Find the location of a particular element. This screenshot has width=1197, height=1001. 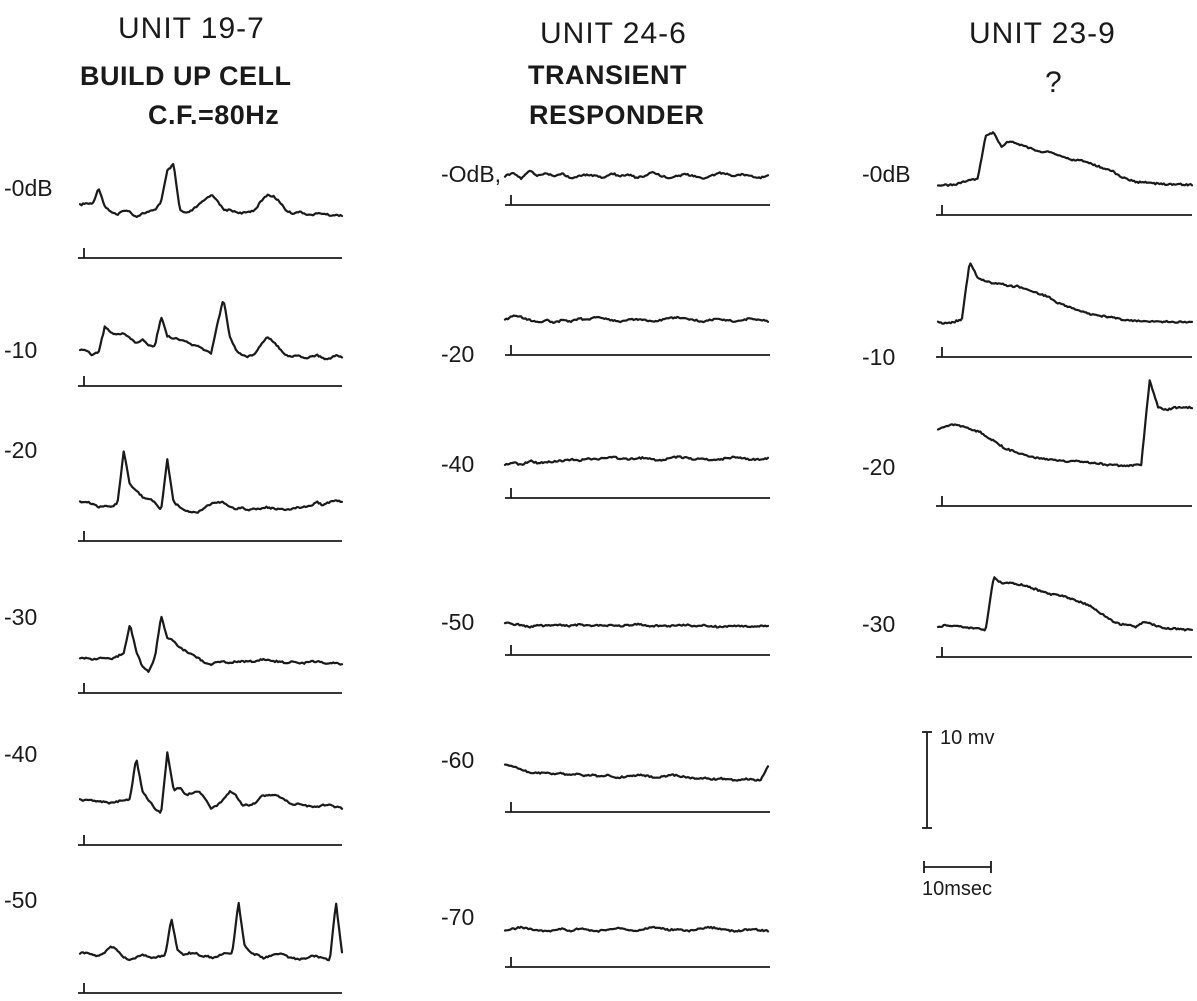

level-label: -OdB, is located at coordinates (471, 174).